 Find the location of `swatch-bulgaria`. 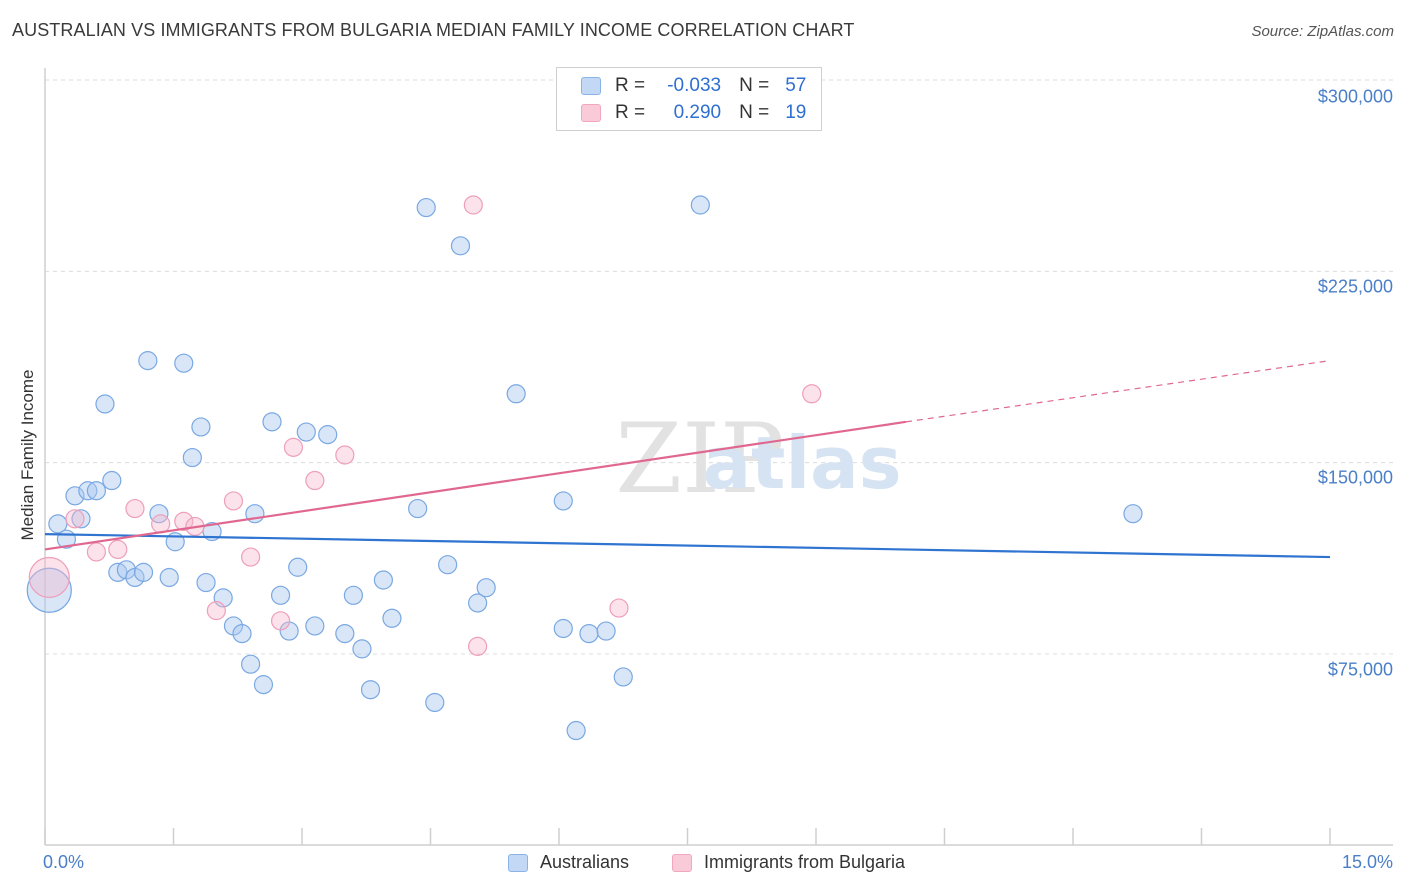

swatch-bulgaria is located at coordinates (591, 113).